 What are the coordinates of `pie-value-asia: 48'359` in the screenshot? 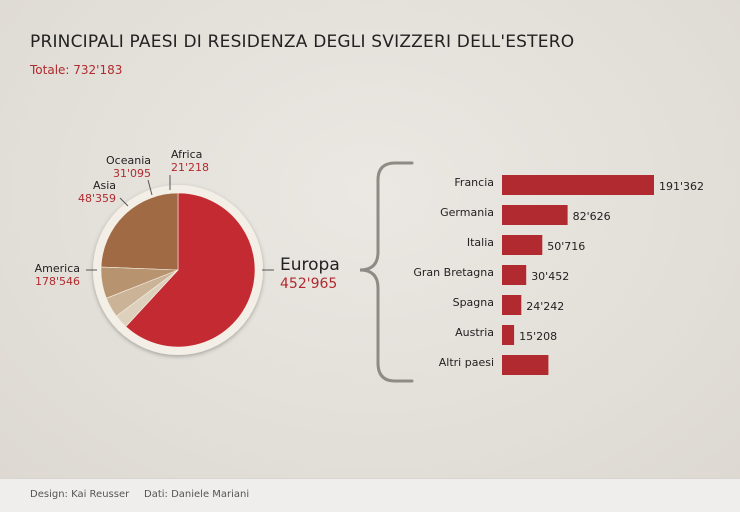 It's located at (97, 198).